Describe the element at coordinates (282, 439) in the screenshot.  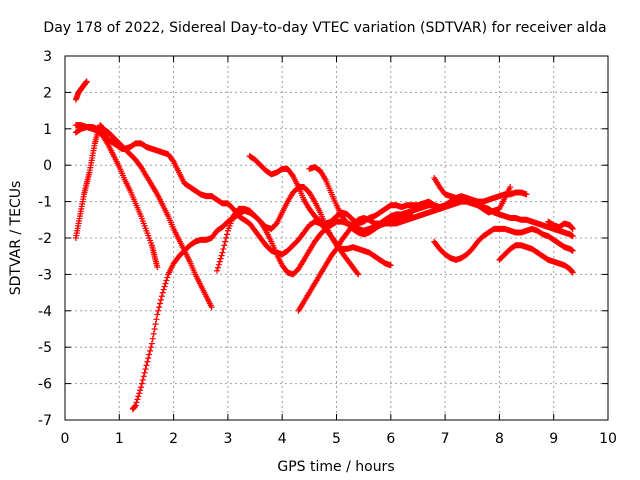
I see `x-tick-label: 4` at that location.